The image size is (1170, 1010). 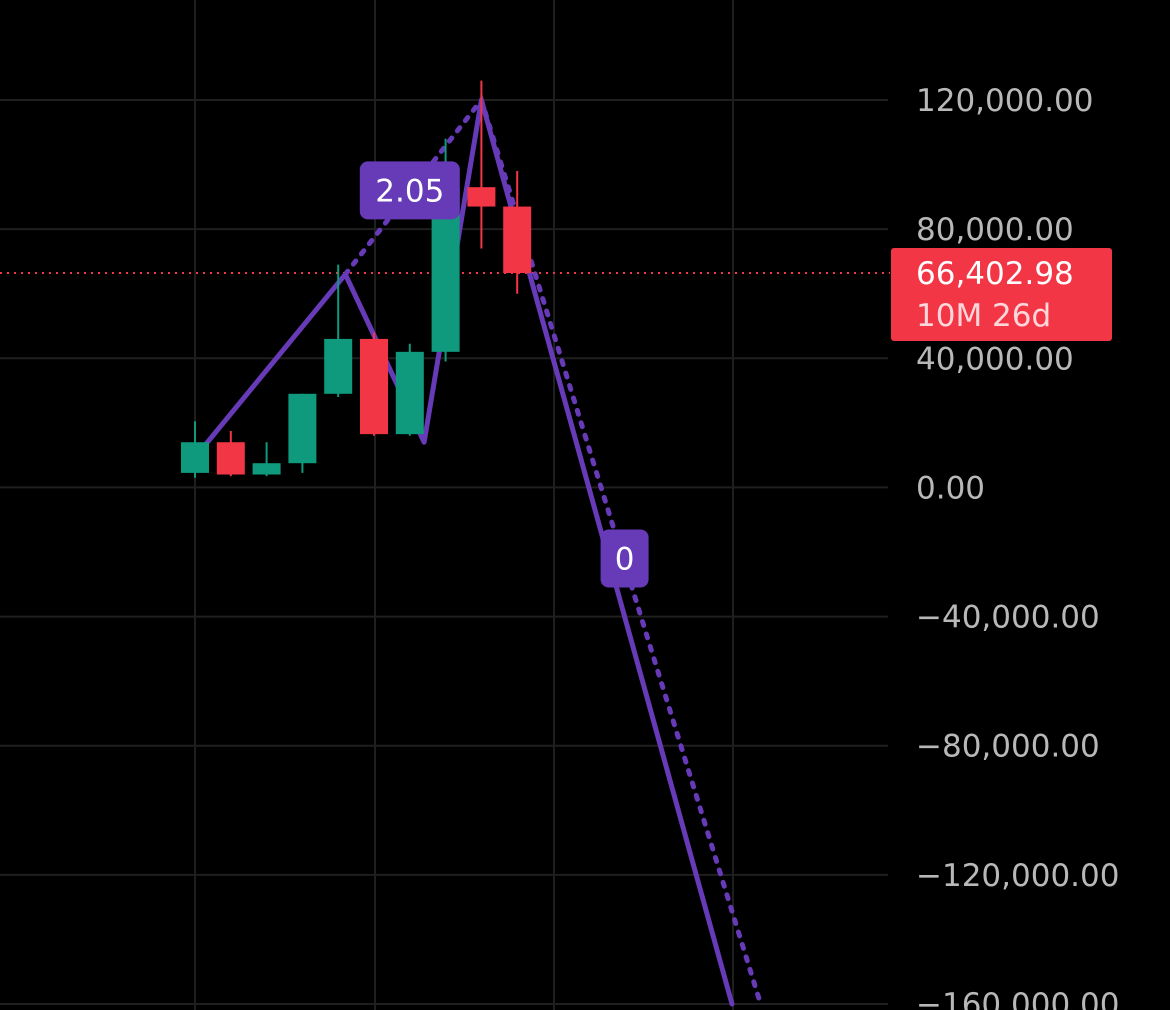 What do you see at coordinates (983, 316) in the screenshot?
I see `bar-countdown: 10M 26d` at bounding box center [983, 316].